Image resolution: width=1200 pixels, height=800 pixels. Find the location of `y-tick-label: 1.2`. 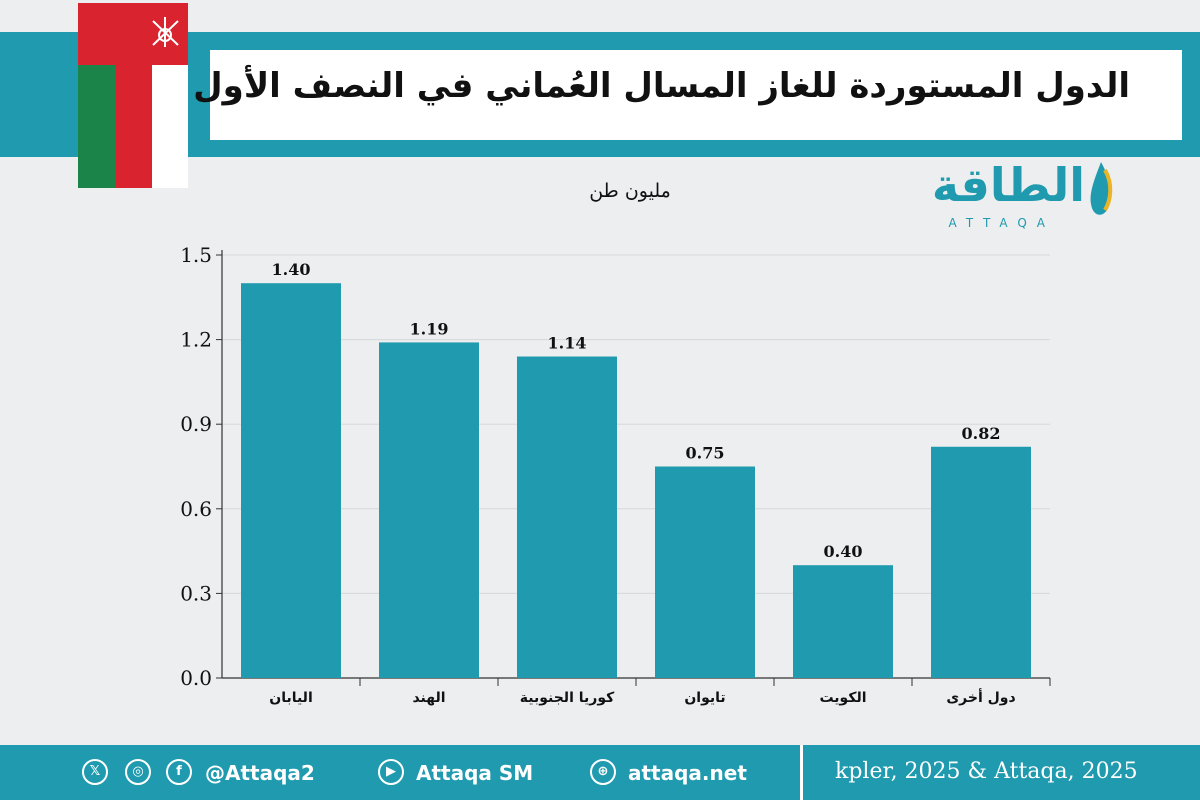

y-tick-label: 1.2 is located at coordinates (196, 340).